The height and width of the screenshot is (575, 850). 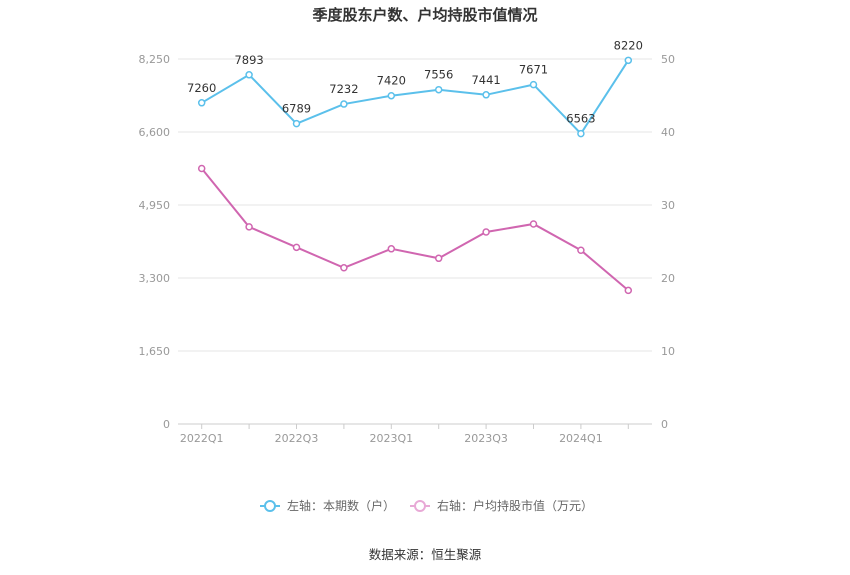 What do you see at coordinates (155, 205) in the screenshot?
I see `left-tick-label: 4,950` at bounding box center [155, 205].